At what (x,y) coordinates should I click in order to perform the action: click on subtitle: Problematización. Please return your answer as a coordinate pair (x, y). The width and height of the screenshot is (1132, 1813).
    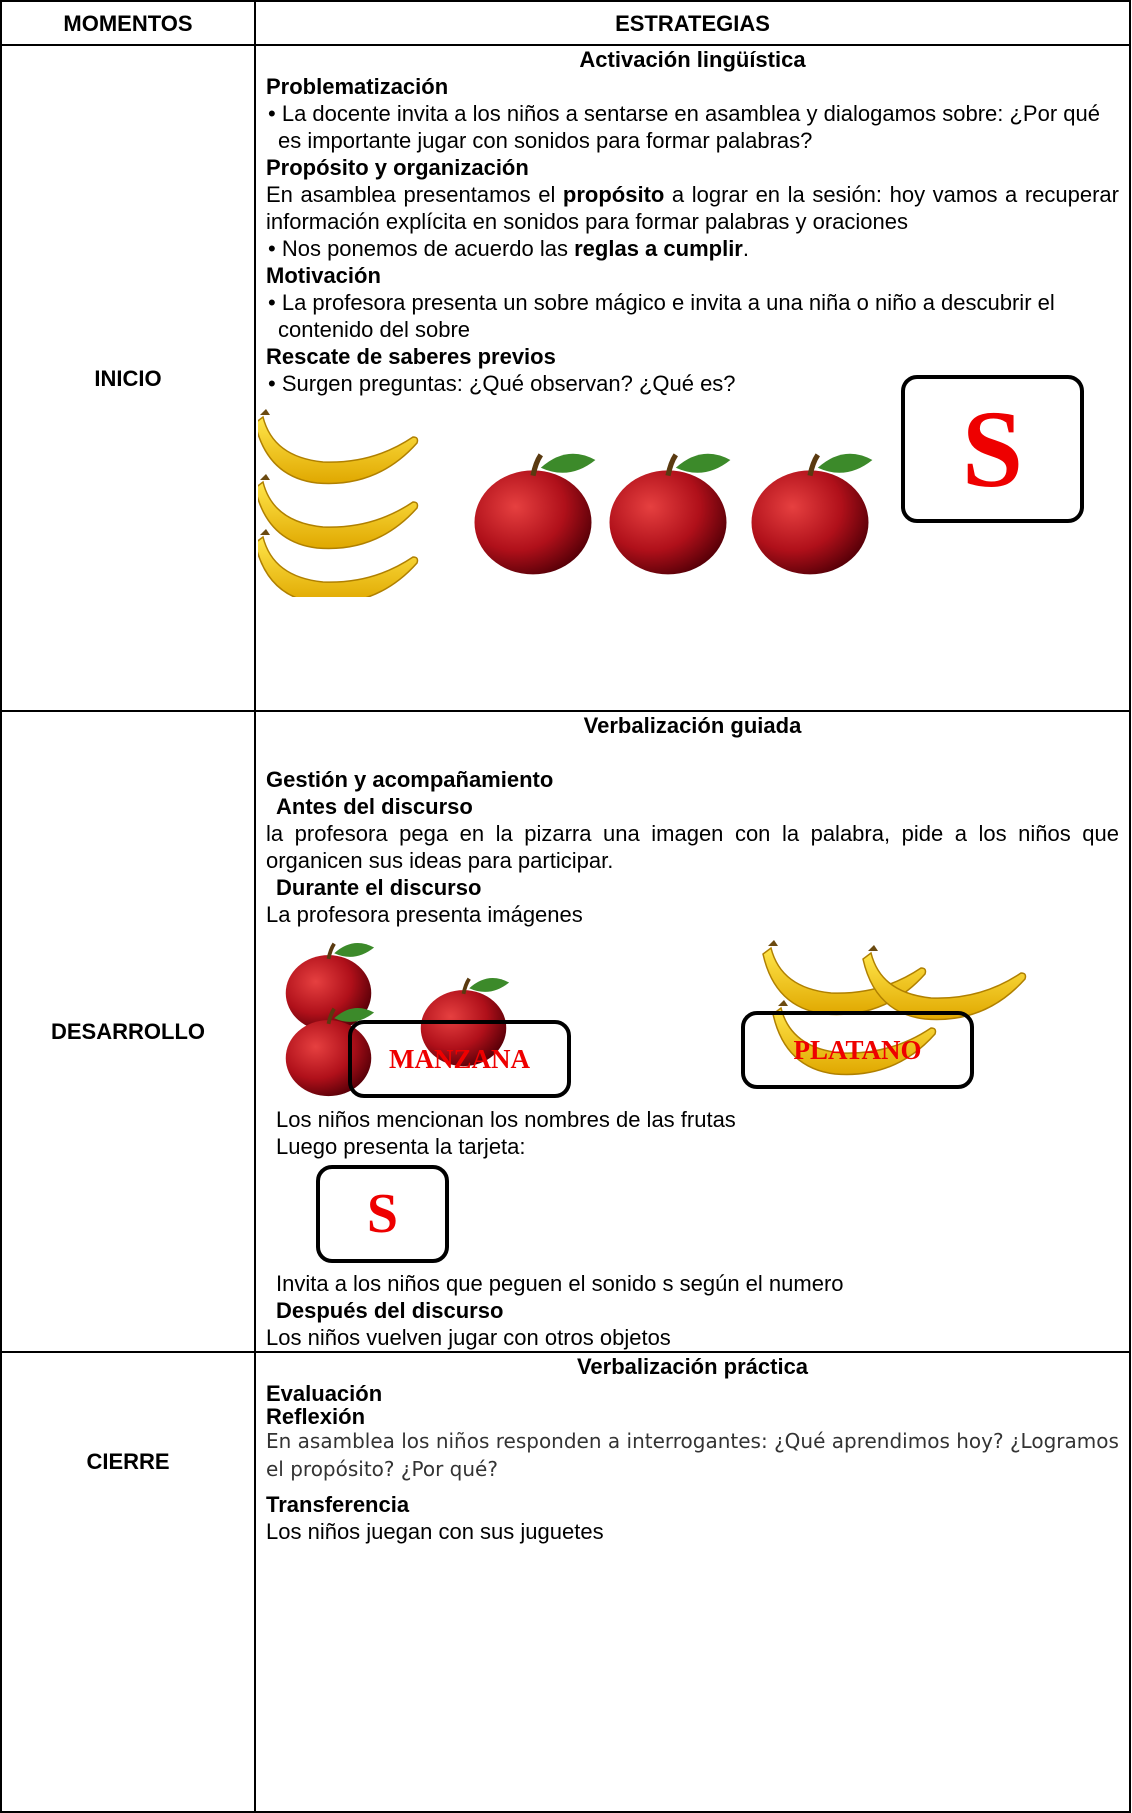
    Looking at the image, I should click on (357, 86).